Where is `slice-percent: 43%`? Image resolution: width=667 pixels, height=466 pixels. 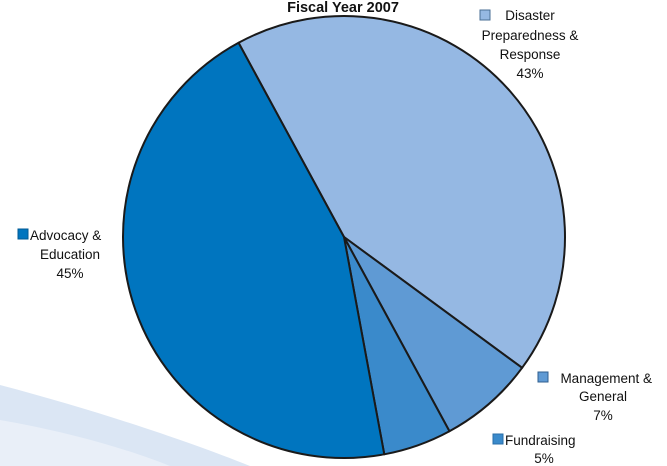 slice-percent: 43% is located at coordinates (529, 73).